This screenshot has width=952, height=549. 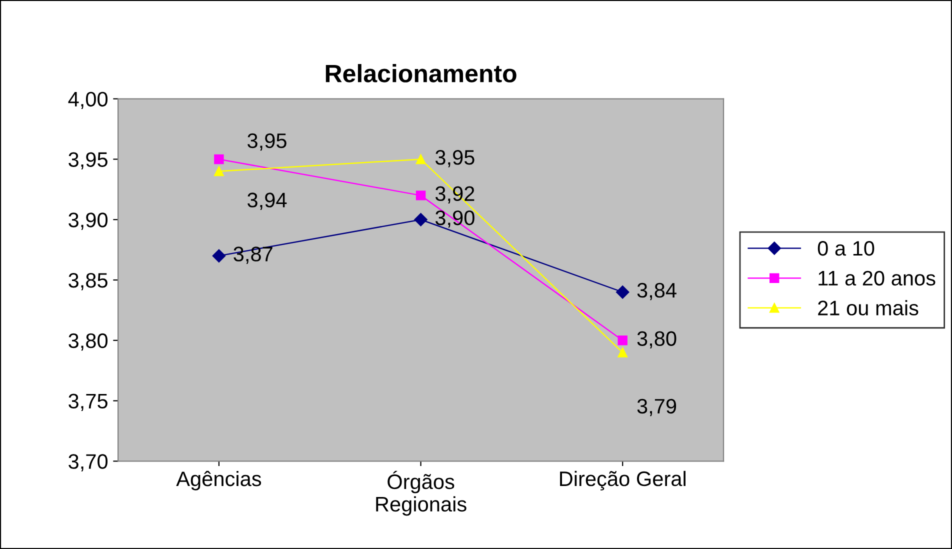 What do you see at coordinates (421, 73) in the screenshot?
I see `chart-title: Relacionamento` at bounding box center [421, 73].